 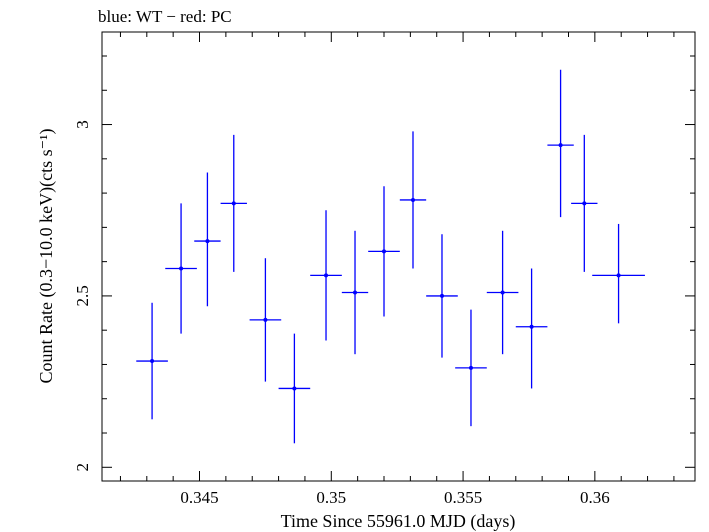 What do you see at coordinates (199, 497) in the screenshot?
I see `x-tick-label: 0.345` at bounding box center [199, 497].